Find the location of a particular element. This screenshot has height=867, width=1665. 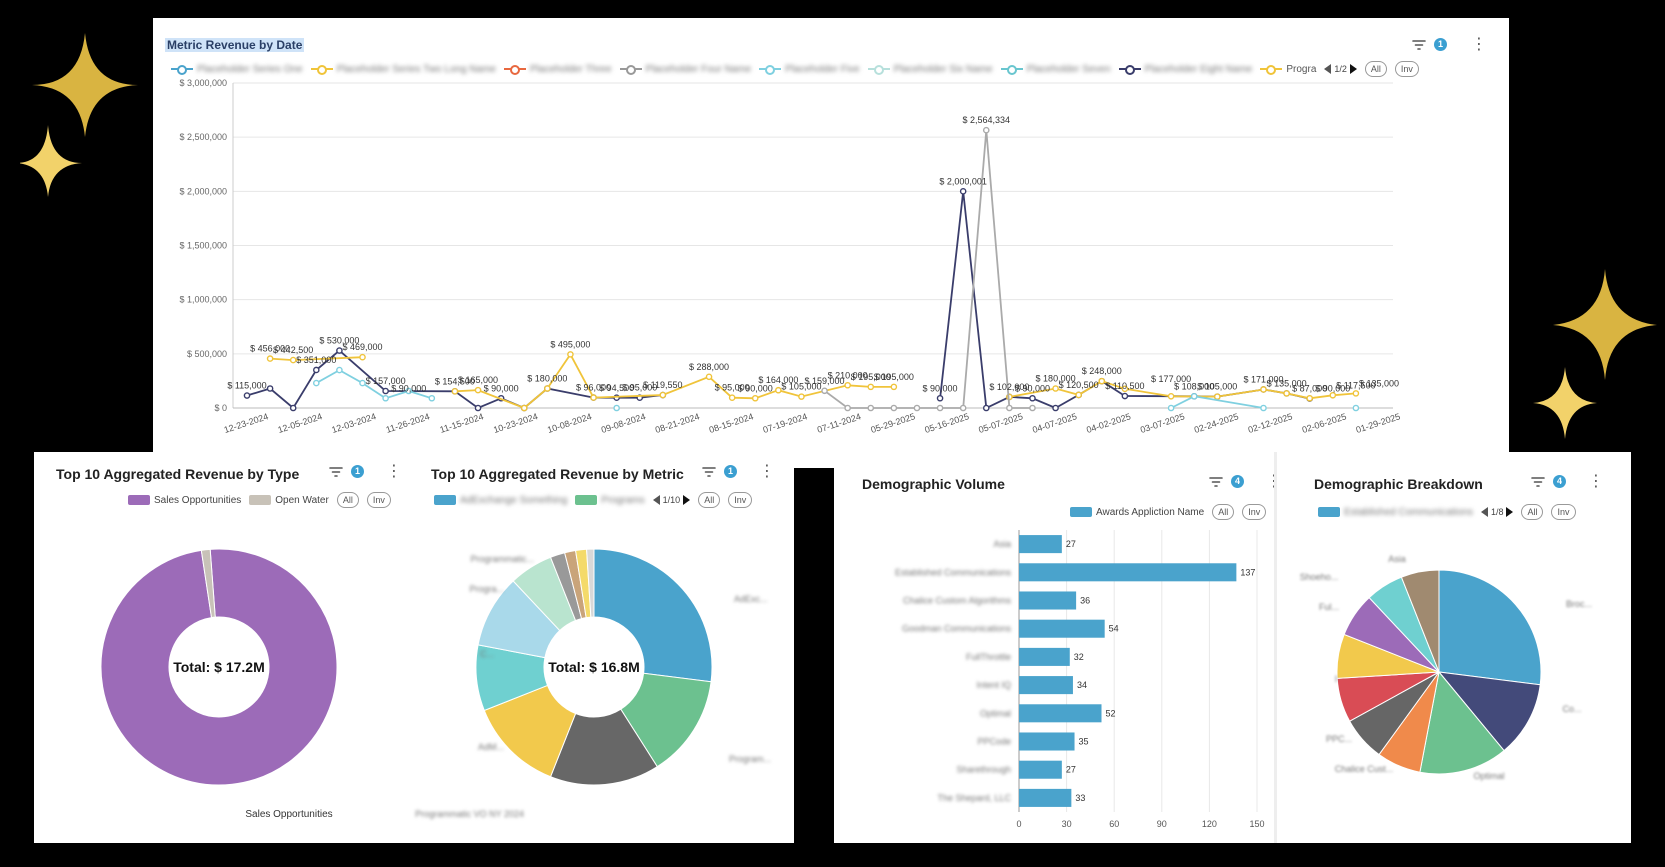

data-label: $ 95,000 is located at coordinates (639, 388).